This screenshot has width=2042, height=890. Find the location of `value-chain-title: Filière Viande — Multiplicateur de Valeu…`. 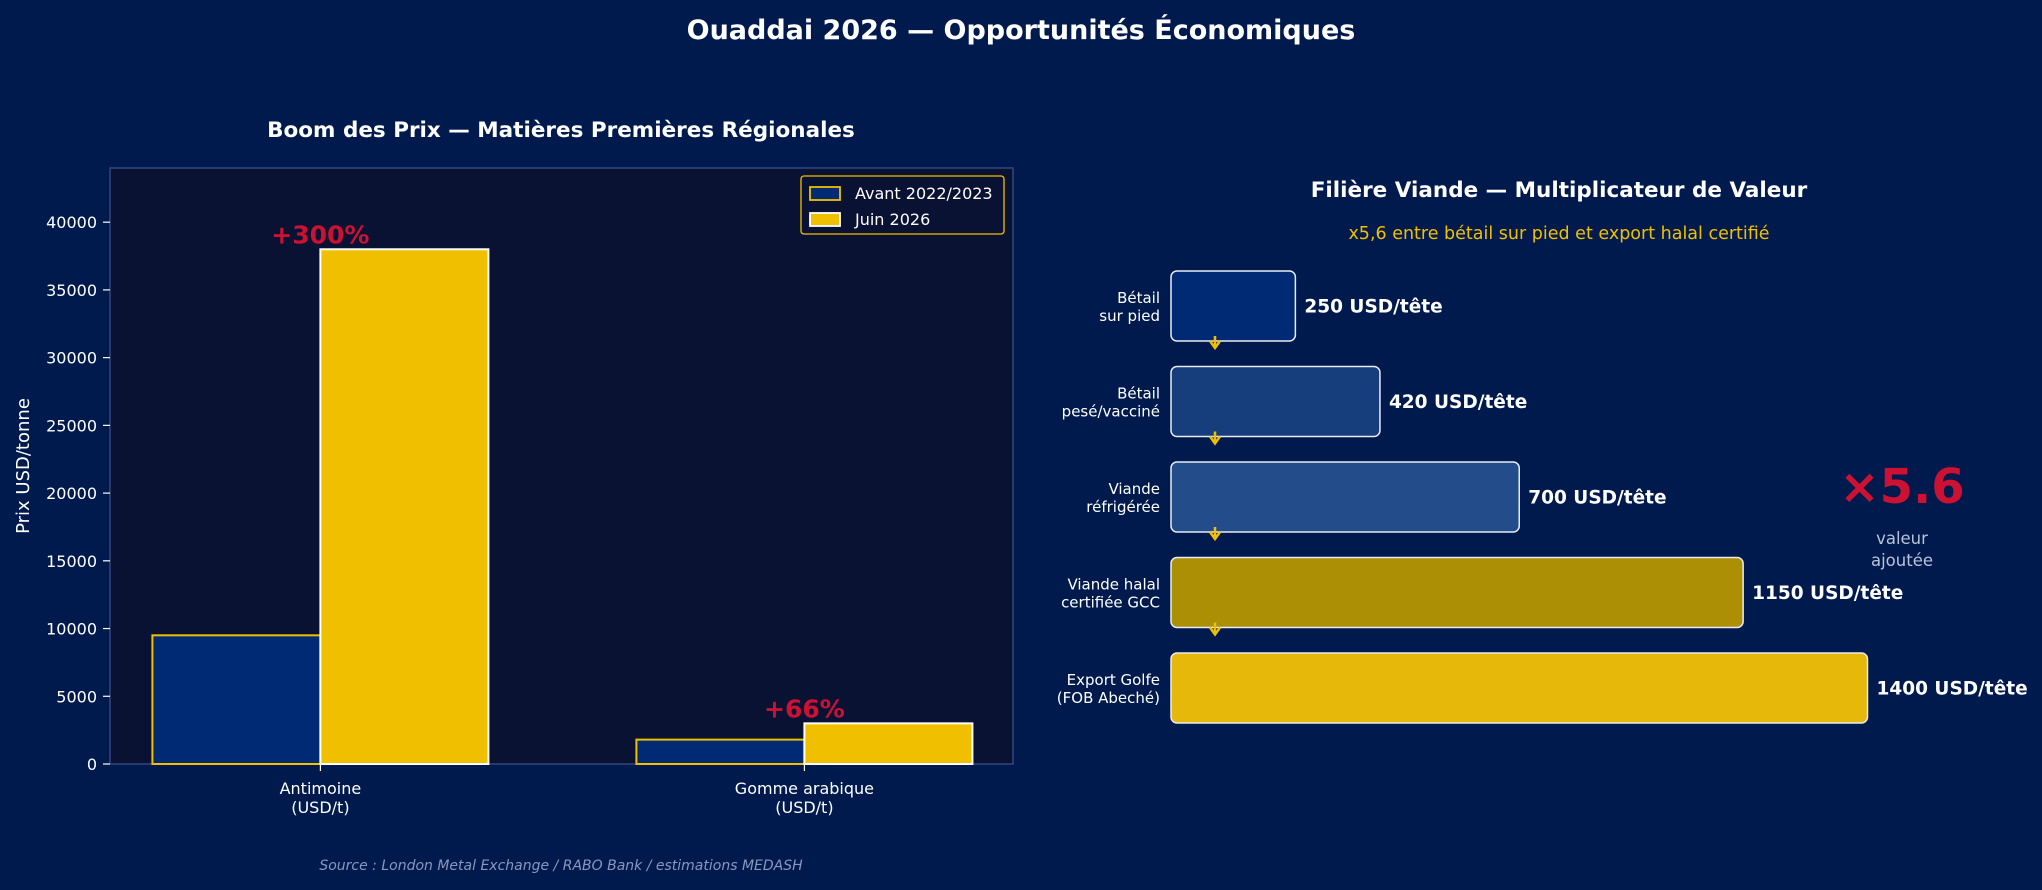

value-chain-title: Filière Viande — Multiplicateur de Valeu… is located at coordinates (1559, 190).